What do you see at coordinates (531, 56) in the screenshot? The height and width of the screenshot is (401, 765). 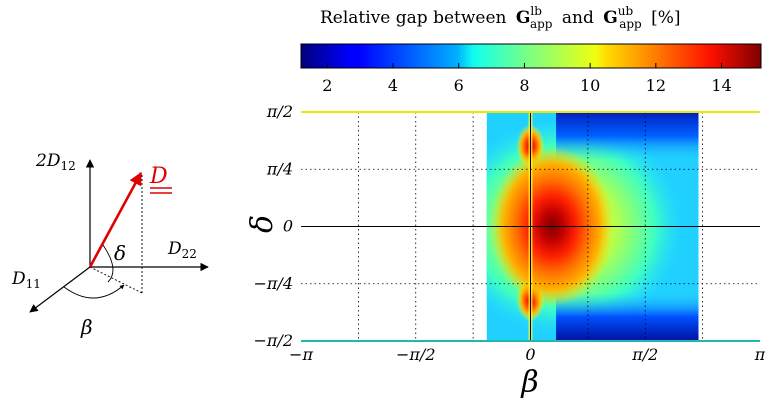 I see `colorbar-gradient` at bounding box center [531, 56].